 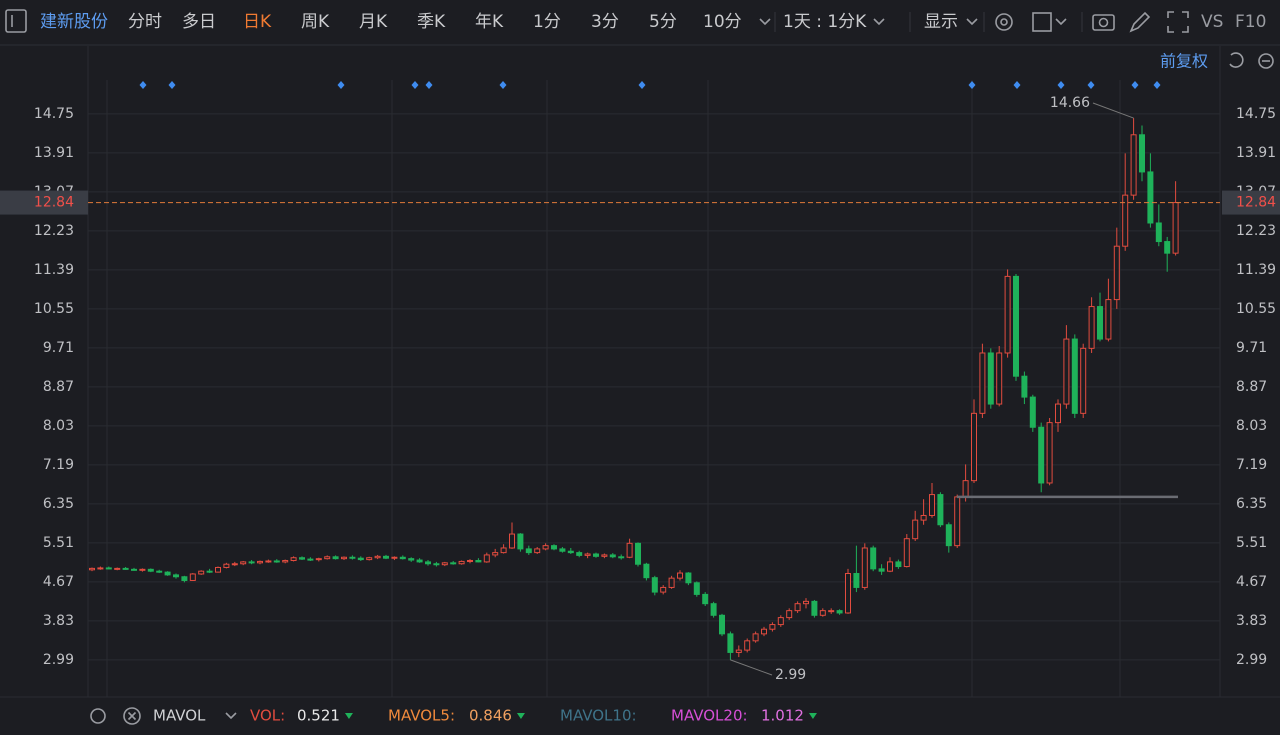 I want to click on max-leader, so click(x=1113, y=110).